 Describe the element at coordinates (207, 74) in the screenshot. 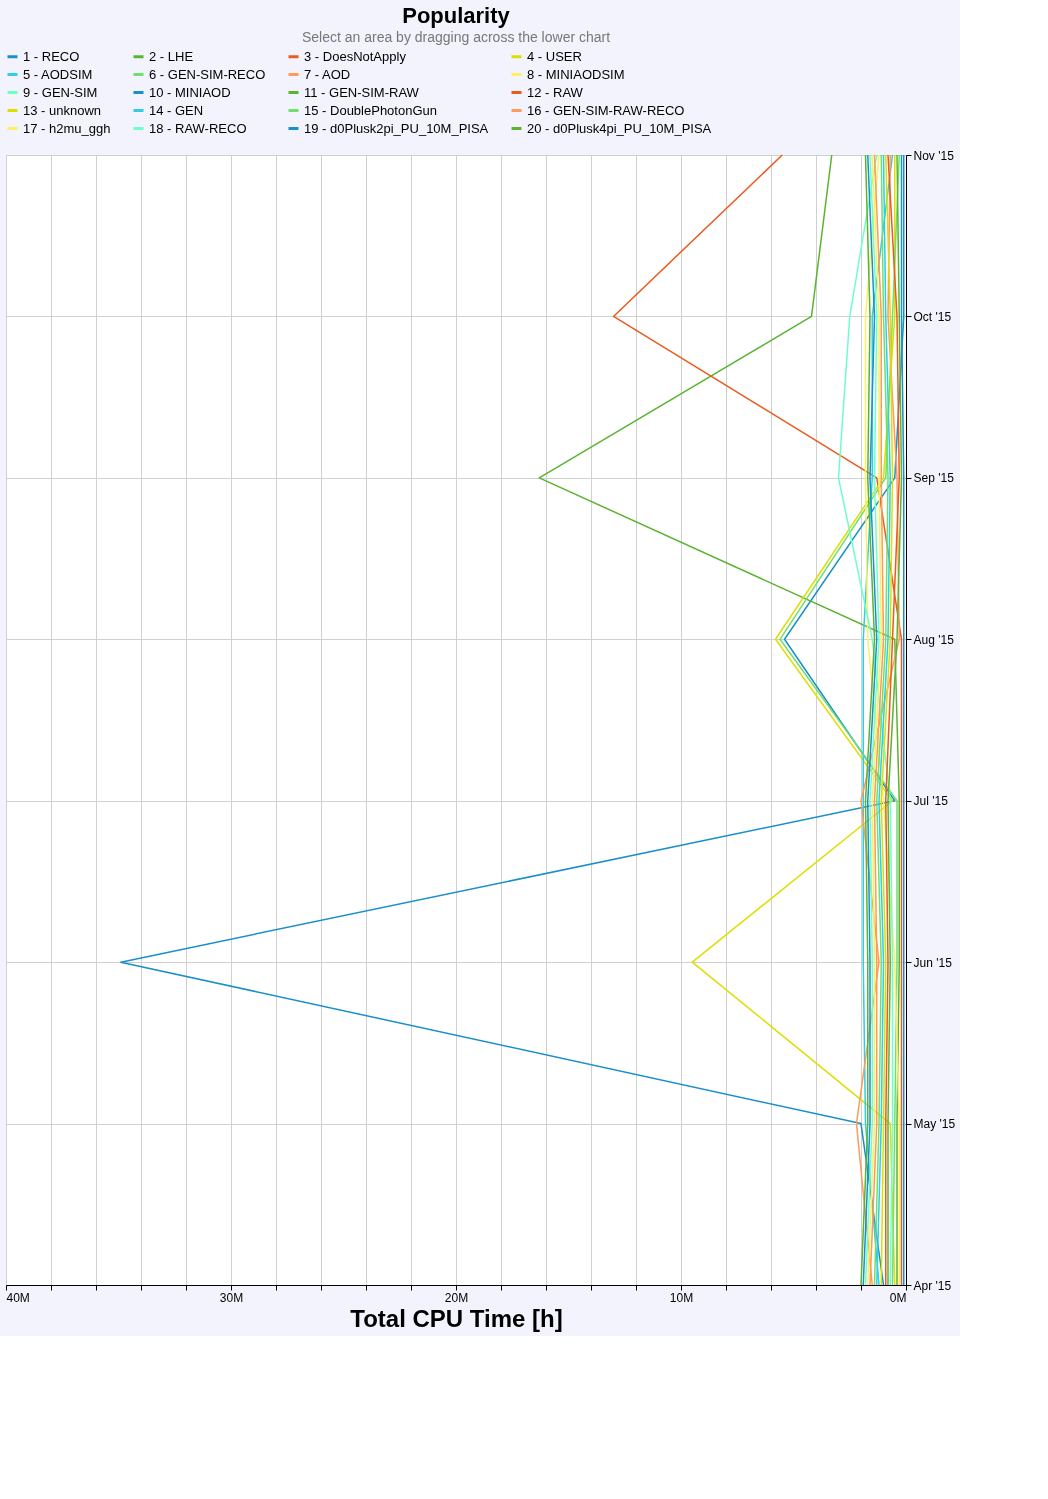

I see `legend-label: 6 - GEN-SIM-RECO` at that location.